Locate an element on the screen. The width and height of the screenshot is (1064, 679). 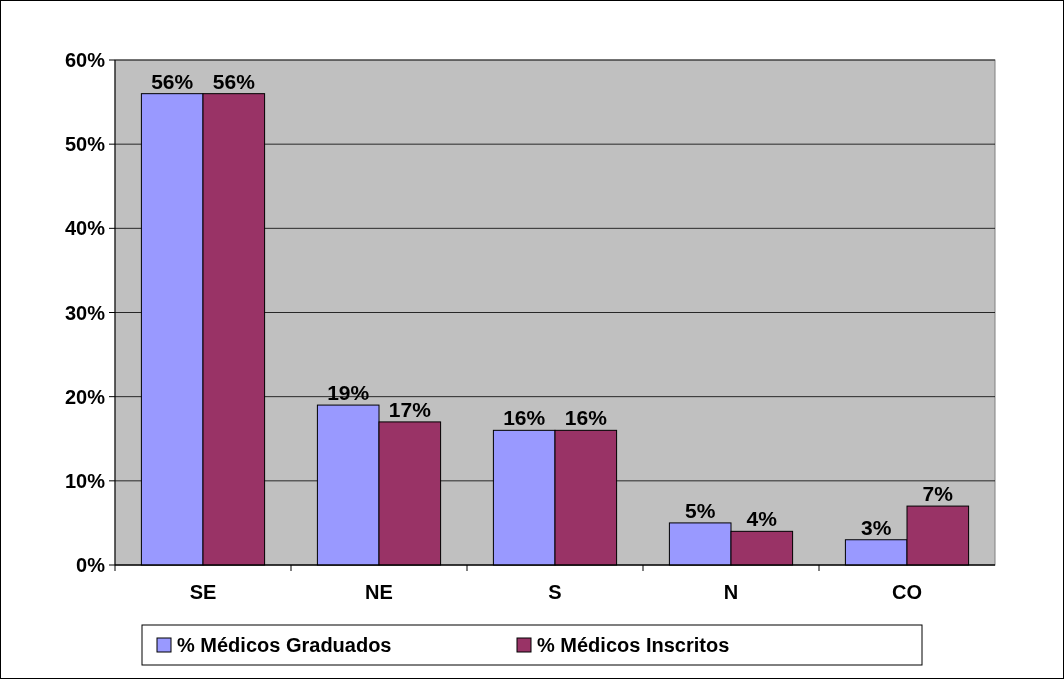
y-tick-label: 0% is located at coordinates (91, 565).